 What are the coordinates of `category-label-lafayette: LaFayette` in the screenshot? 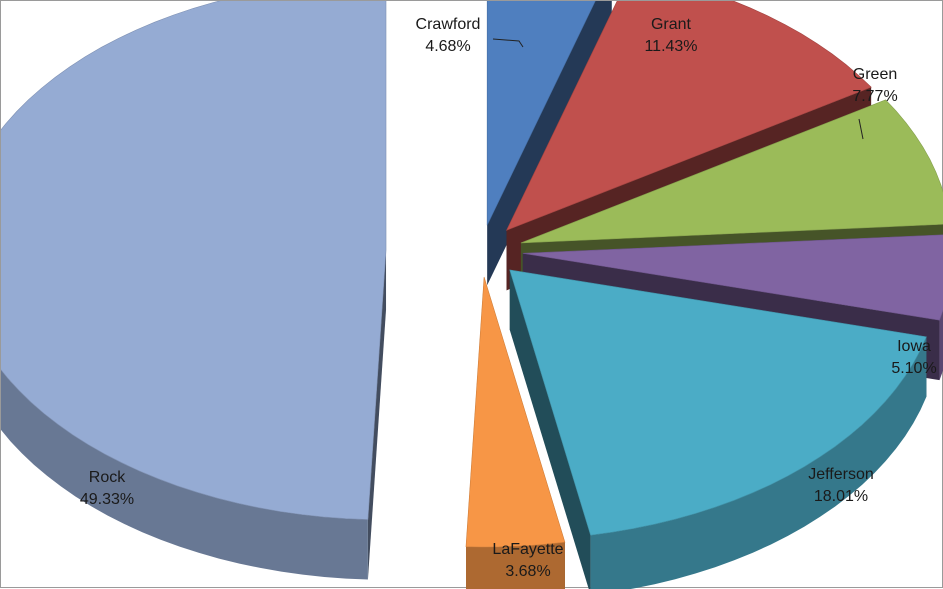 It's located at (527, 549).